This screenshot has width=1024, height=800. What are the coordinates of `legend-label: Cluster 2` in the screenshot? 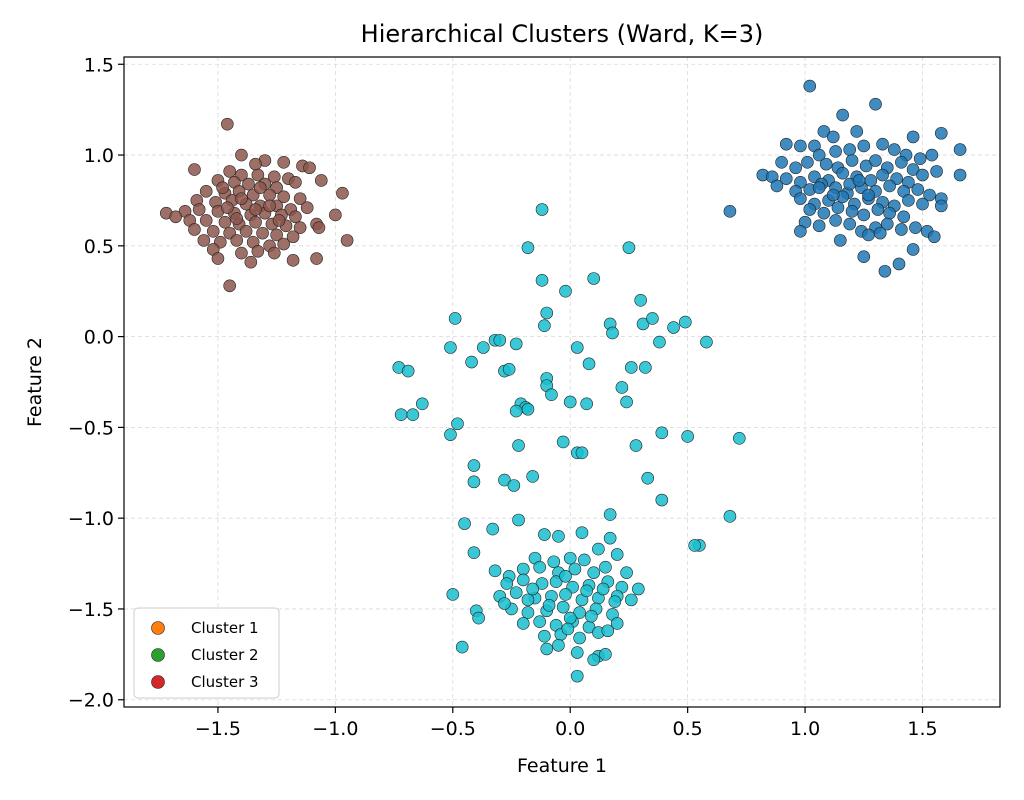 It's located at (225, 655).